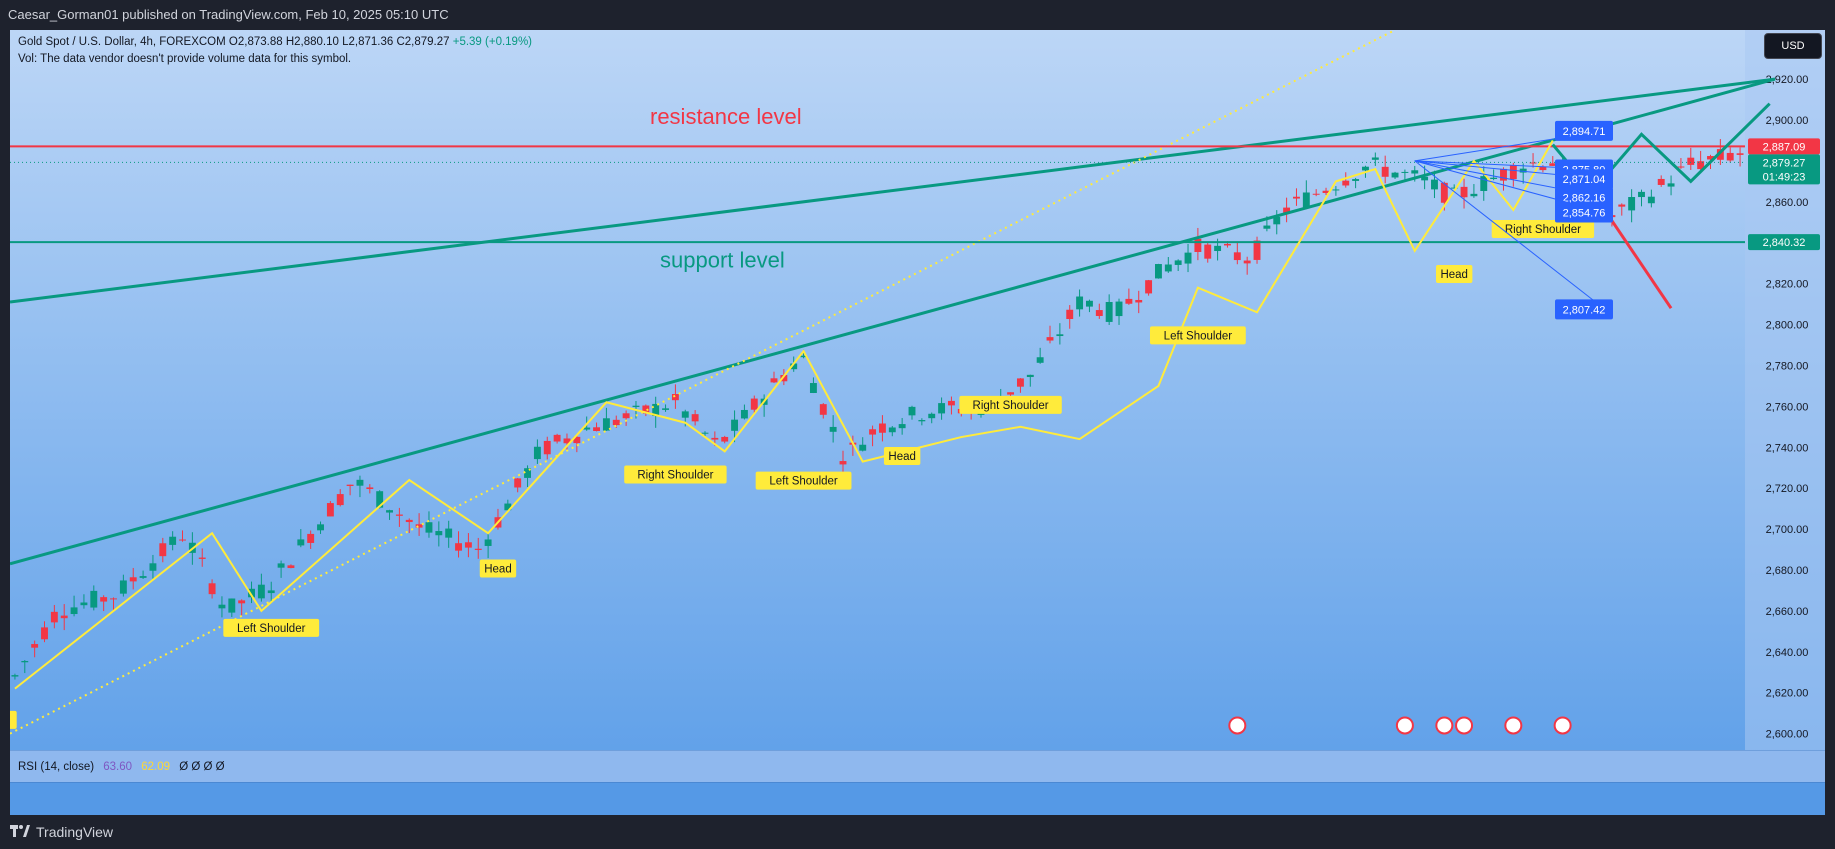 This screenshot has height=849, width=1835. What do you see at coordinates (1793, 46) in the screenshot?
I see `currency-button: USD` at bounding box center [1793, 46].